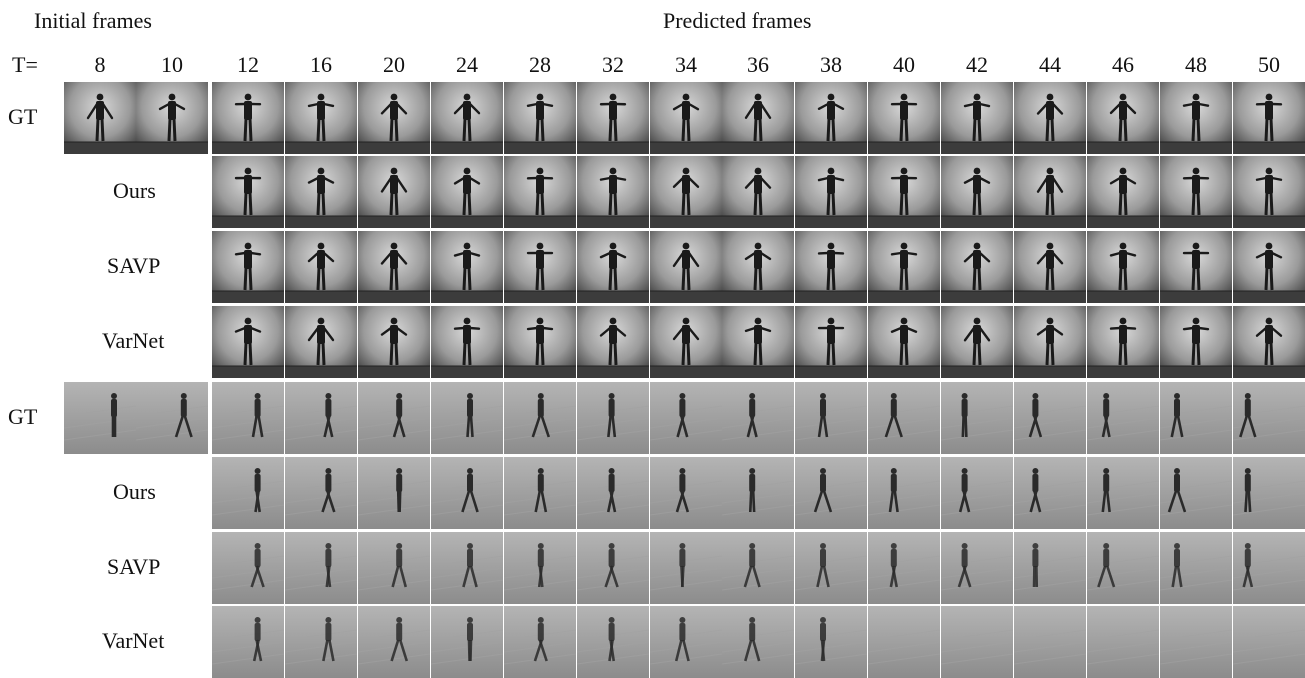 Image resolution: width=1305 pixels, height=678 pixels. Describe the element at coordinates (172, 65) in the screenshot. I see `time-step-label: 10` at that location.